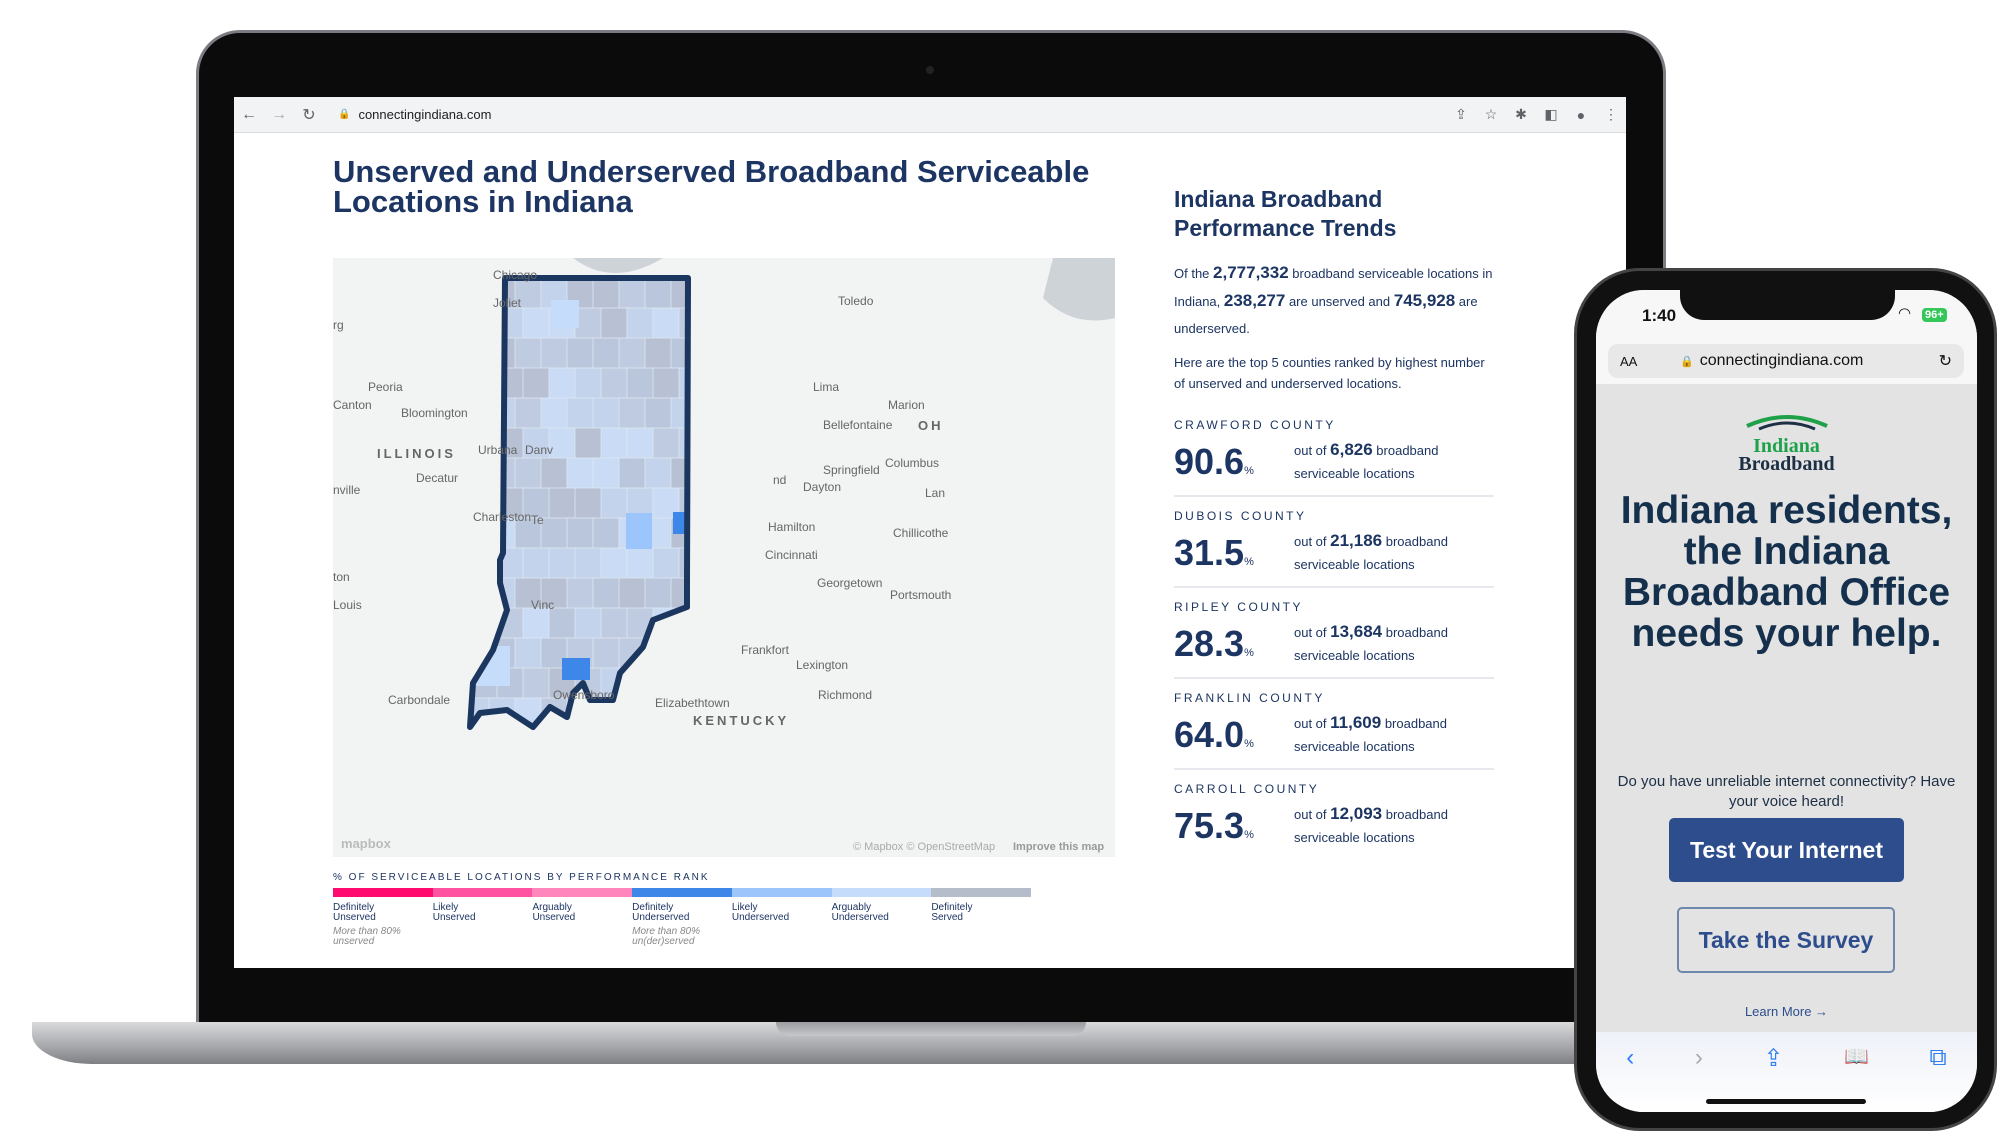 The width and height of the screenshot is (2000, 1136). Describe the element at coordinates (1786, 850) in the screenshot. I see `test-internet-button: Test Your Internet` at that location.